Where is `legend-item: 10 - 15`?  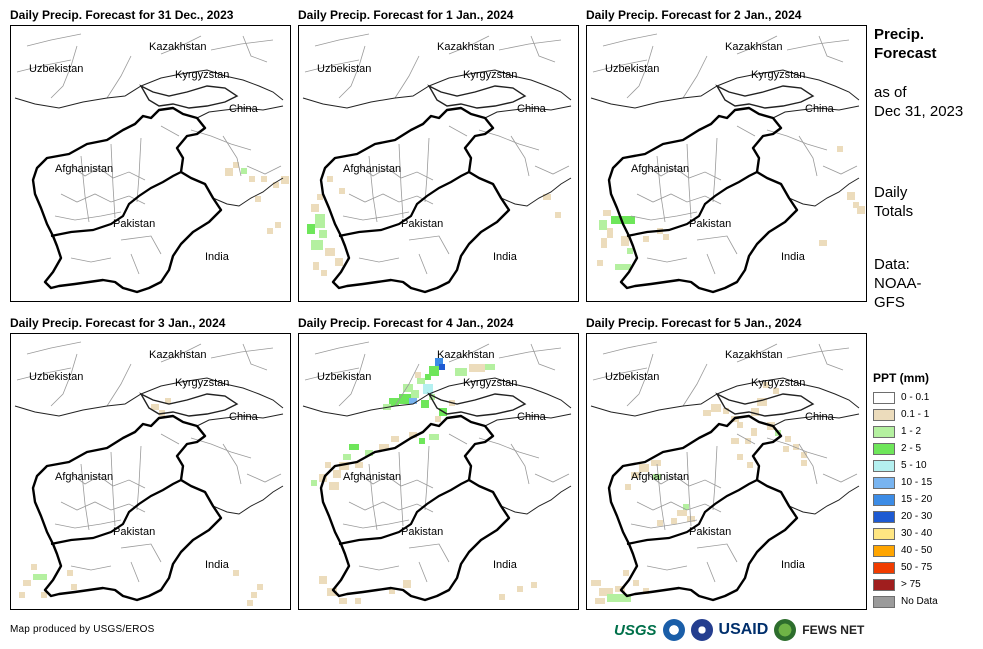 legend-item: 10 - 15 is located at coordinates (925, 482).